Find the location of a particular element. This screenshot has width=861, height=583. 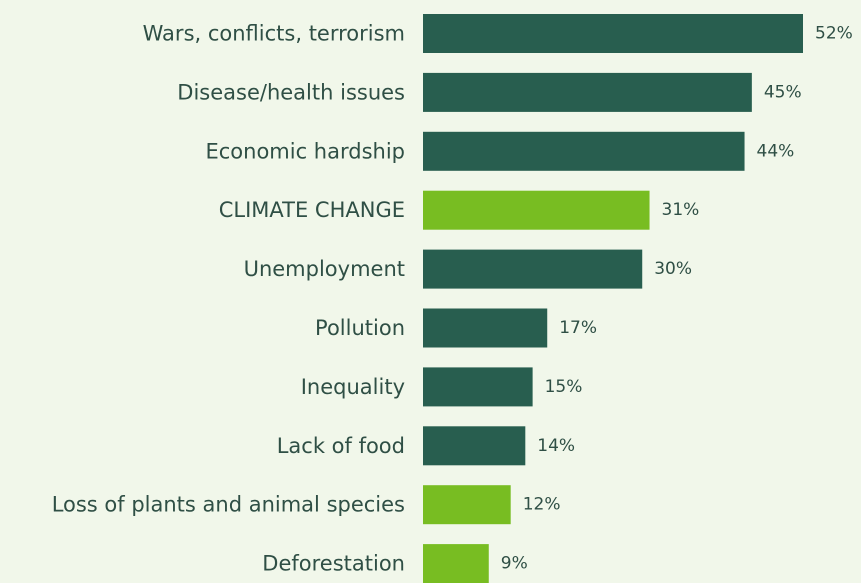

value-label-pollution: 17% is located at coordinates (578, 328).